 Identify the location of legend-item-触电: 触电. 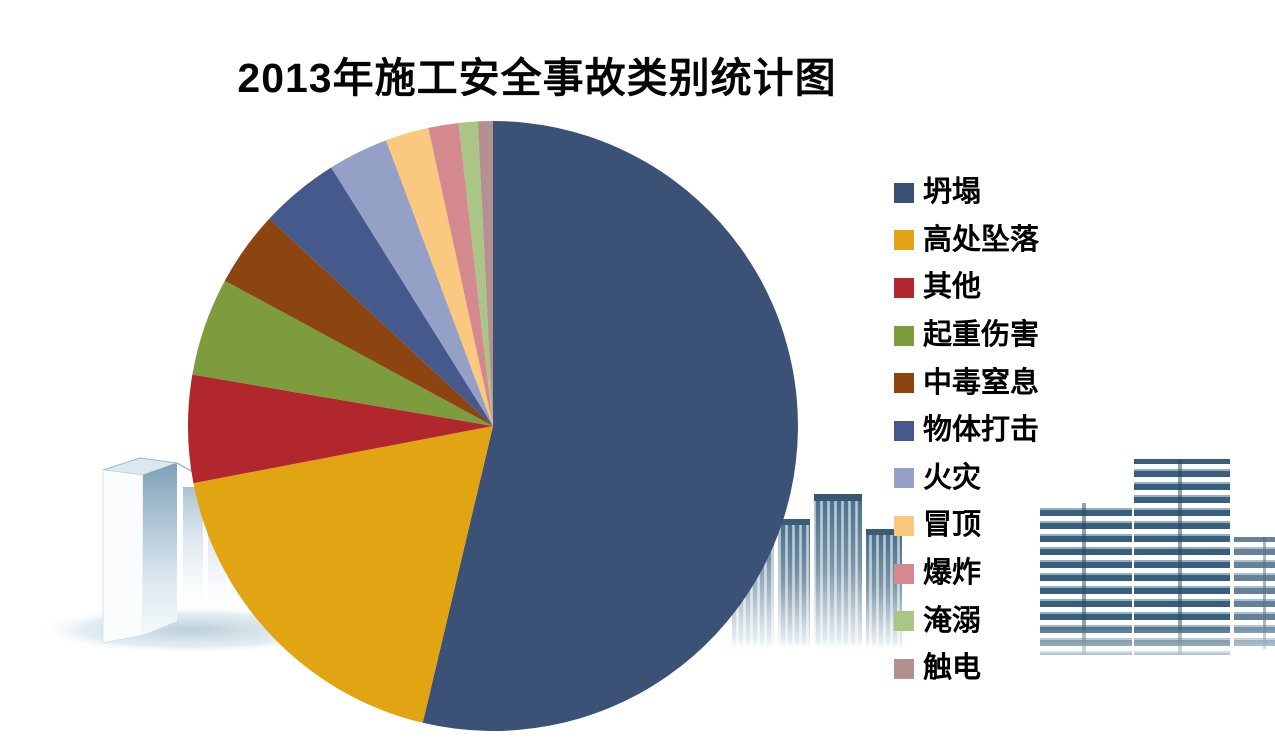
(966, 669).